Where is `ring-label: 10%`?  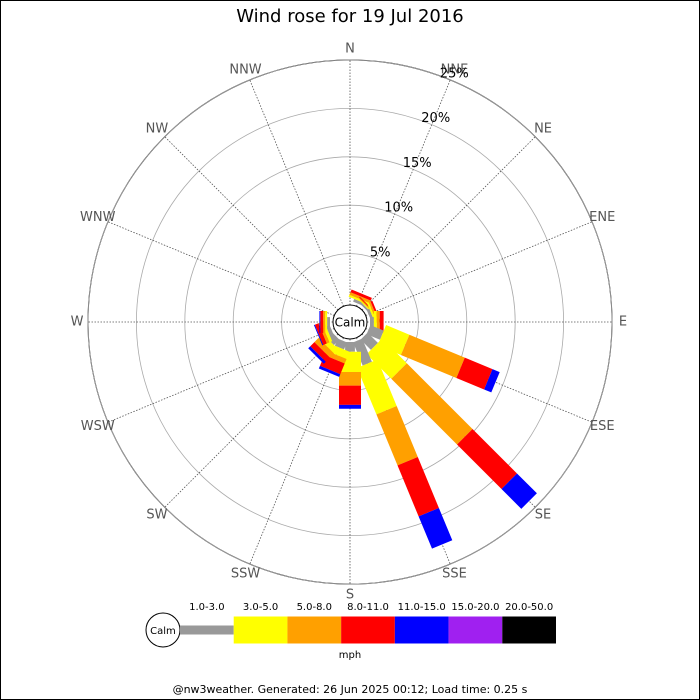 ring-label: 10% is located at coordinates (398, 208).